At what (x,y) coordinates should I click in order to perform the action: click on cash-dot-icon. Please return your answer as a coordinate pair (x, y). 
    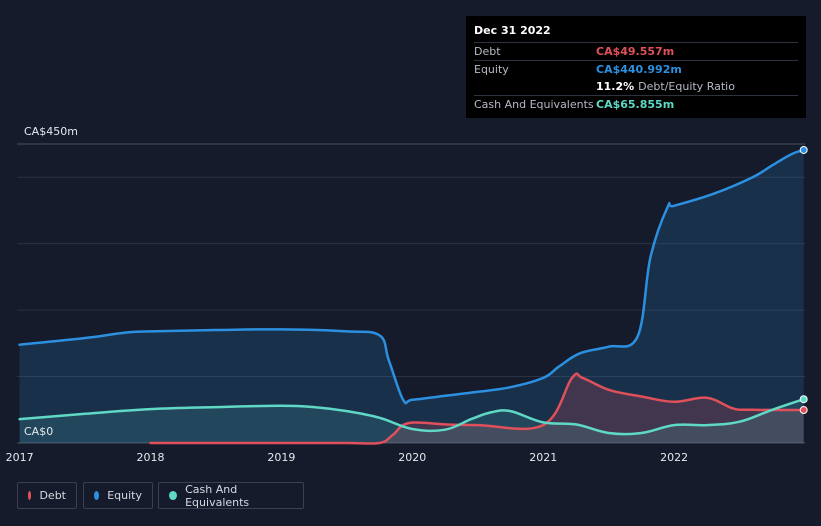
    Looking at the image, I should click on (173, 495).